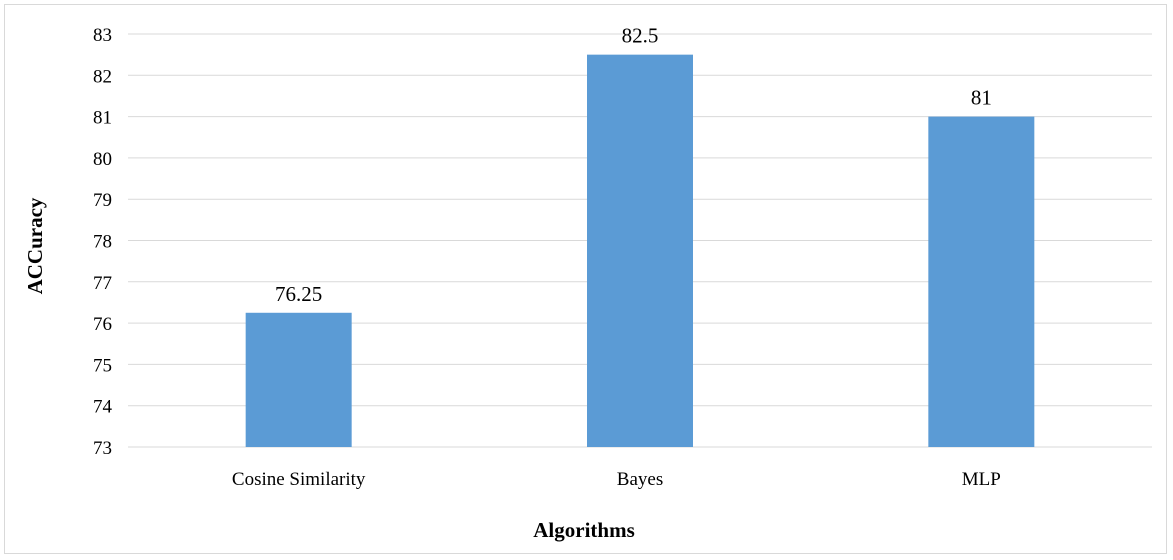  What do you see at coordinates (102, 448) in the screenshot?
I see `y-tick-label: 73` at bounding box center [102, 448].